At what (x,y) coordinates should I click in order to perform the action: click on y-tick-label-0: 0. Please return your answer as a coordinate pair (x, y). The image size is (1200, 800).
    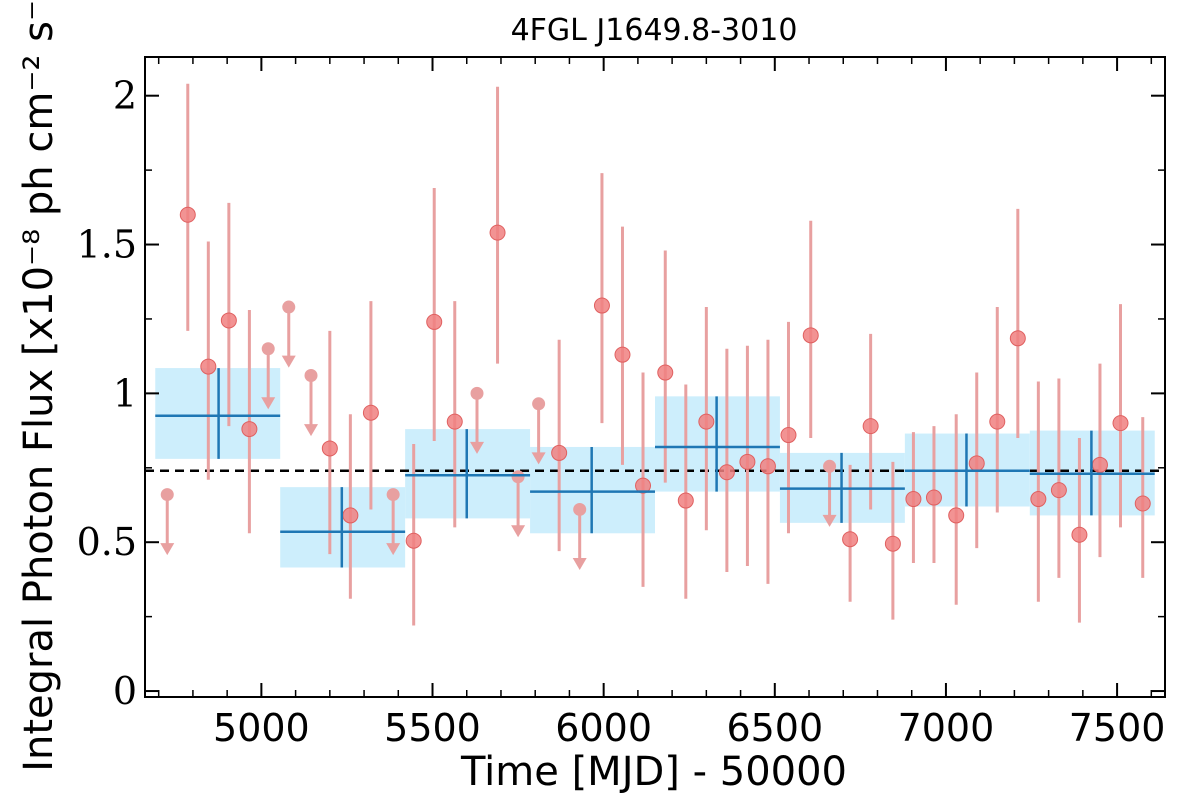
    Looking at the image, I should click on (125, 691).